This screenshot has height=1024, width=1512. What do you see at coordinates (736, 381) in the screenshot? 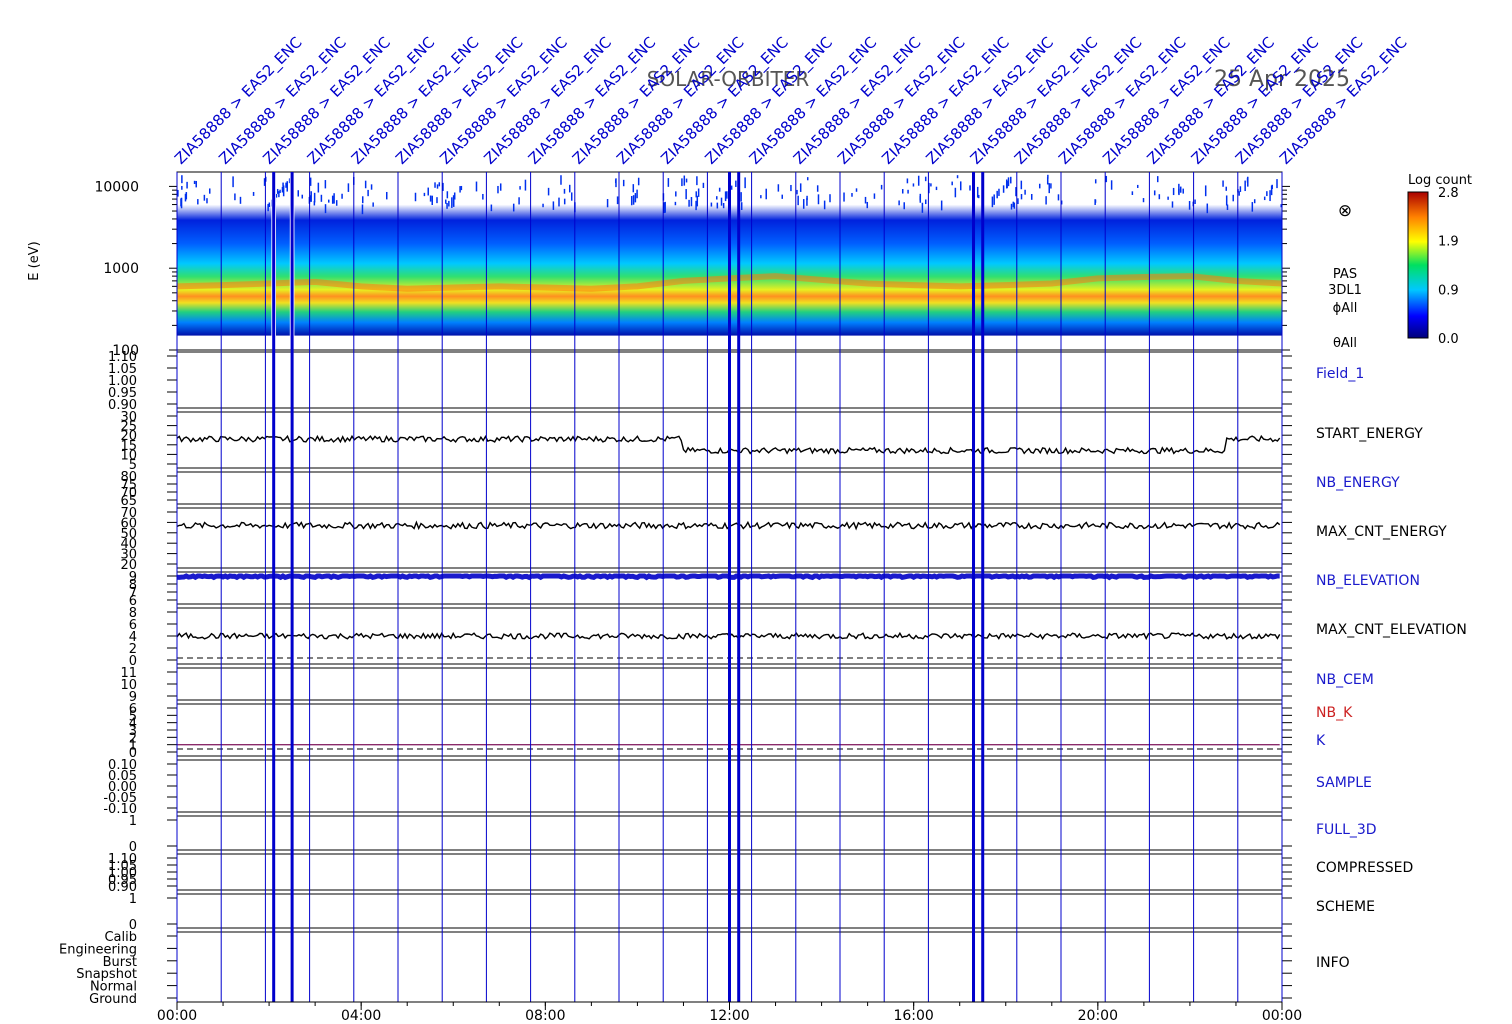
I see `panel-field-1: 1.101.051.000.950.90 Field_1` at bounding box center [736, 381].